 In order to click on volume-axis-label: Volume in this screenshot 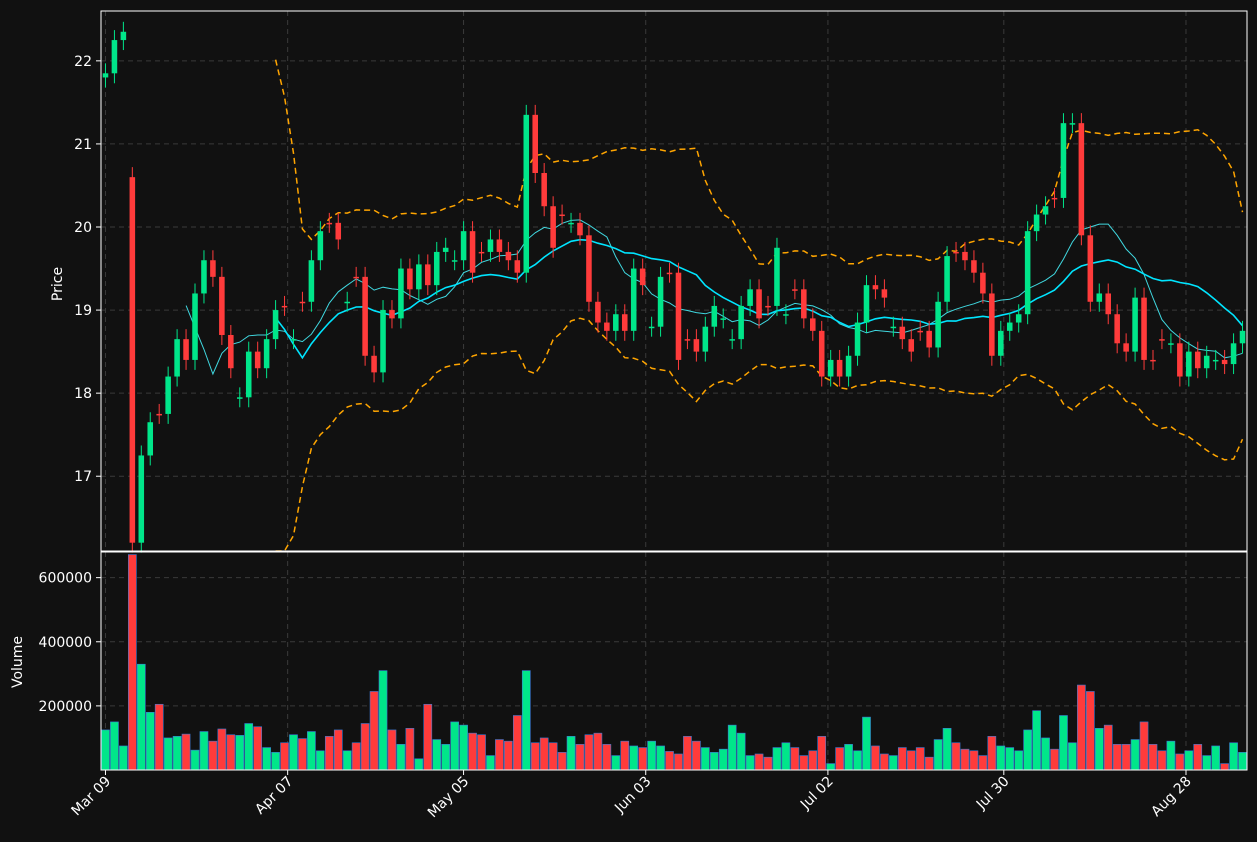, I will do `click(18, 662)`.